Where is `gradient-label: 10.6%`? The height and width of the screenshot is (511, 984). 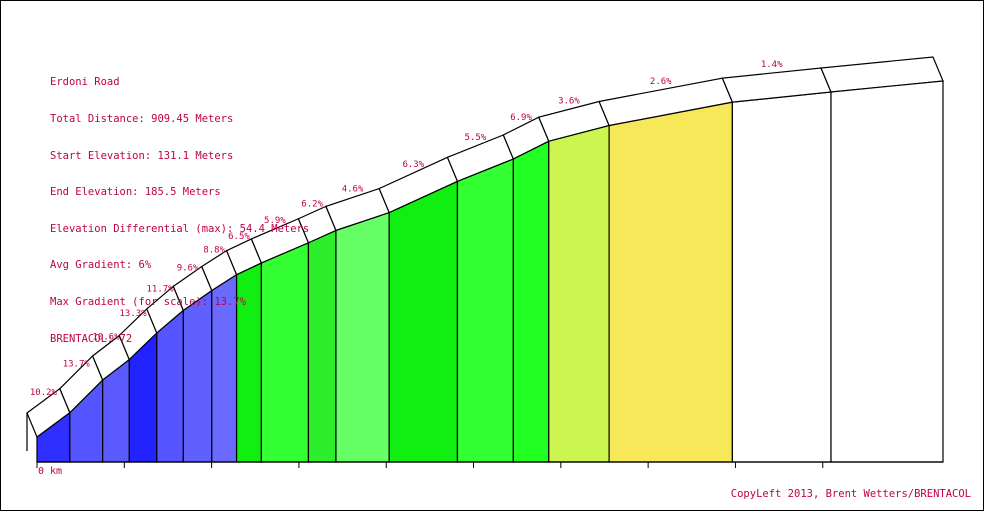 gradient-label: 10.6% is located at coordinates (106, 338).